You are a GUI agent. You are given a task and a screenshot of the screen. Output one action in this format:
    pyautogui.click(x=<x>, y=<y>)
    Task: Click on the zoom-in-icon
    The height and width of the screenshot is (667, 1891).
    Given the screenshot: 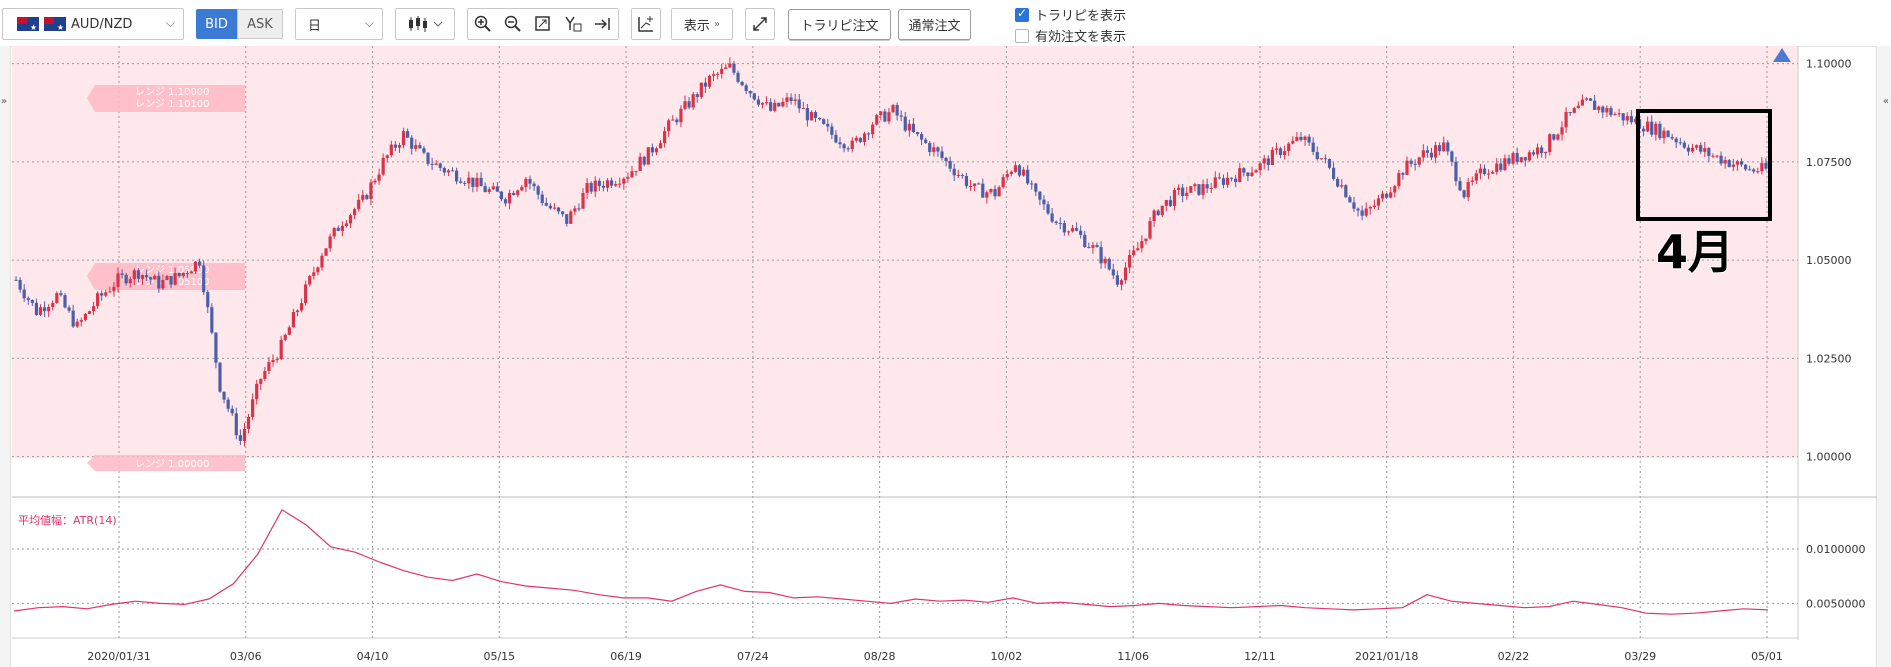 What is the action you would take?
    pyautogui.click(x=483, y=24)
    